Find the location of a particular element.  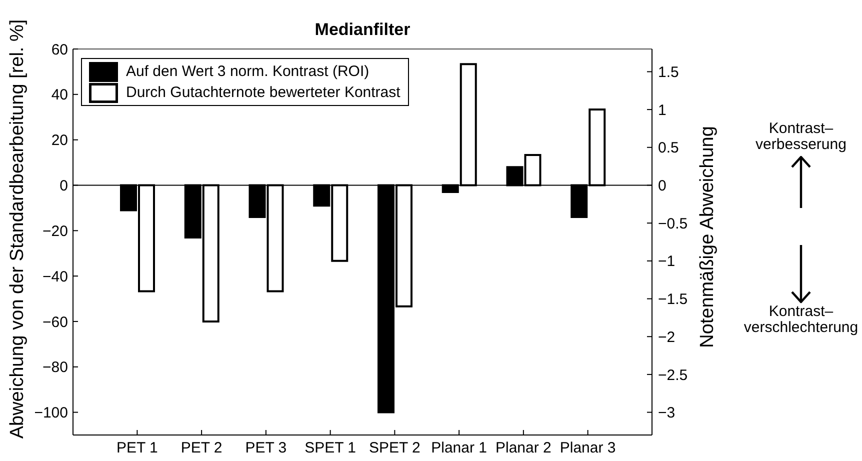

y2-tick-label: 0 is located at coordinates (662, 186).